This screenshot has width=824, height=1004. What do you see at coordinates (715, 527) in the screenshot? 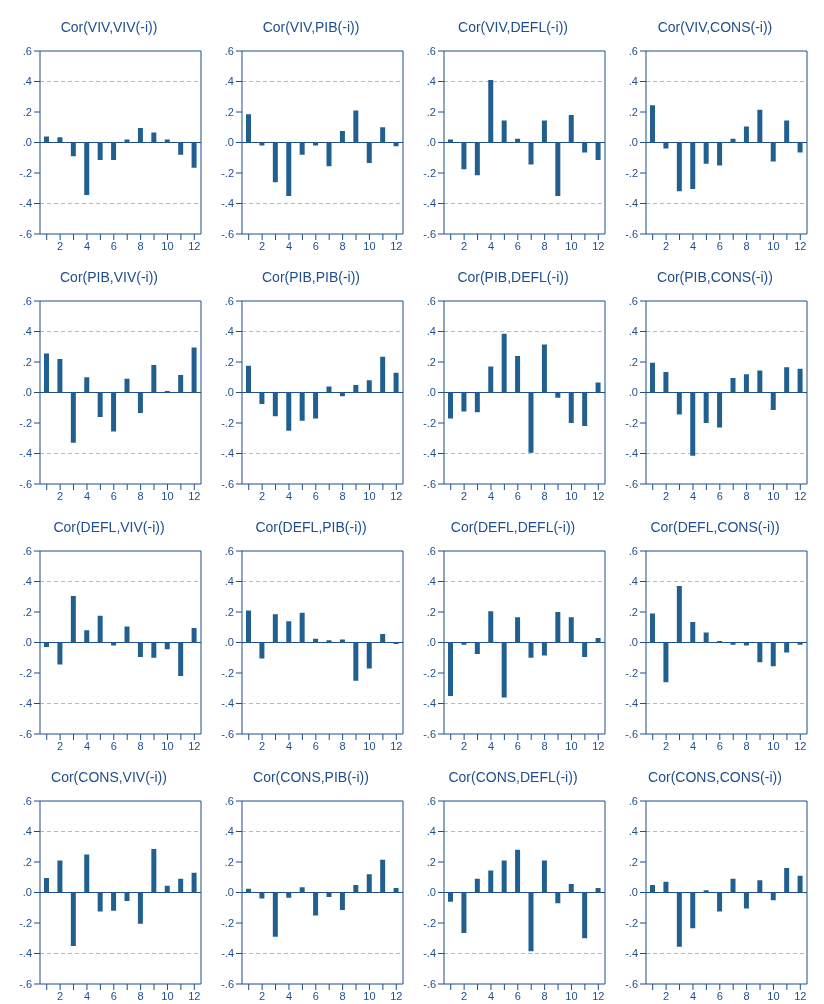
I see `chart-title: Cor(DEFL,CONS(-i))` at bounding box center [715, 527].